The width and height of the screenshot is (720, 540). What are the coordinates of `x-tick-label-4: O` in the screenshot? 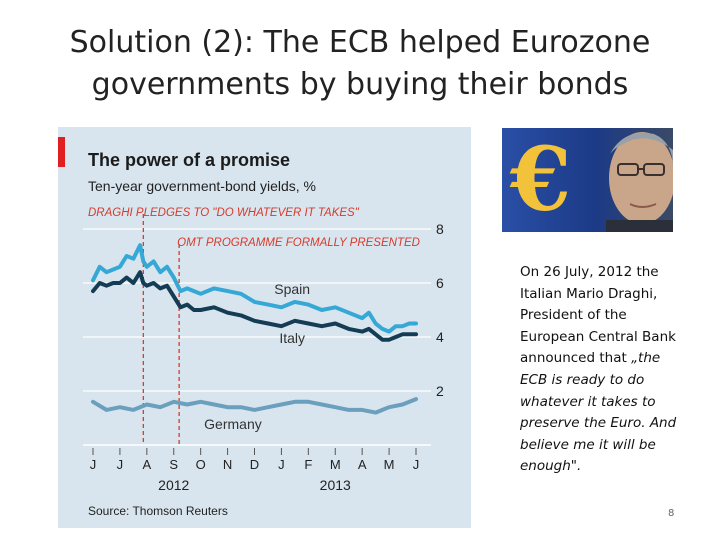 It's located at (201, 464).